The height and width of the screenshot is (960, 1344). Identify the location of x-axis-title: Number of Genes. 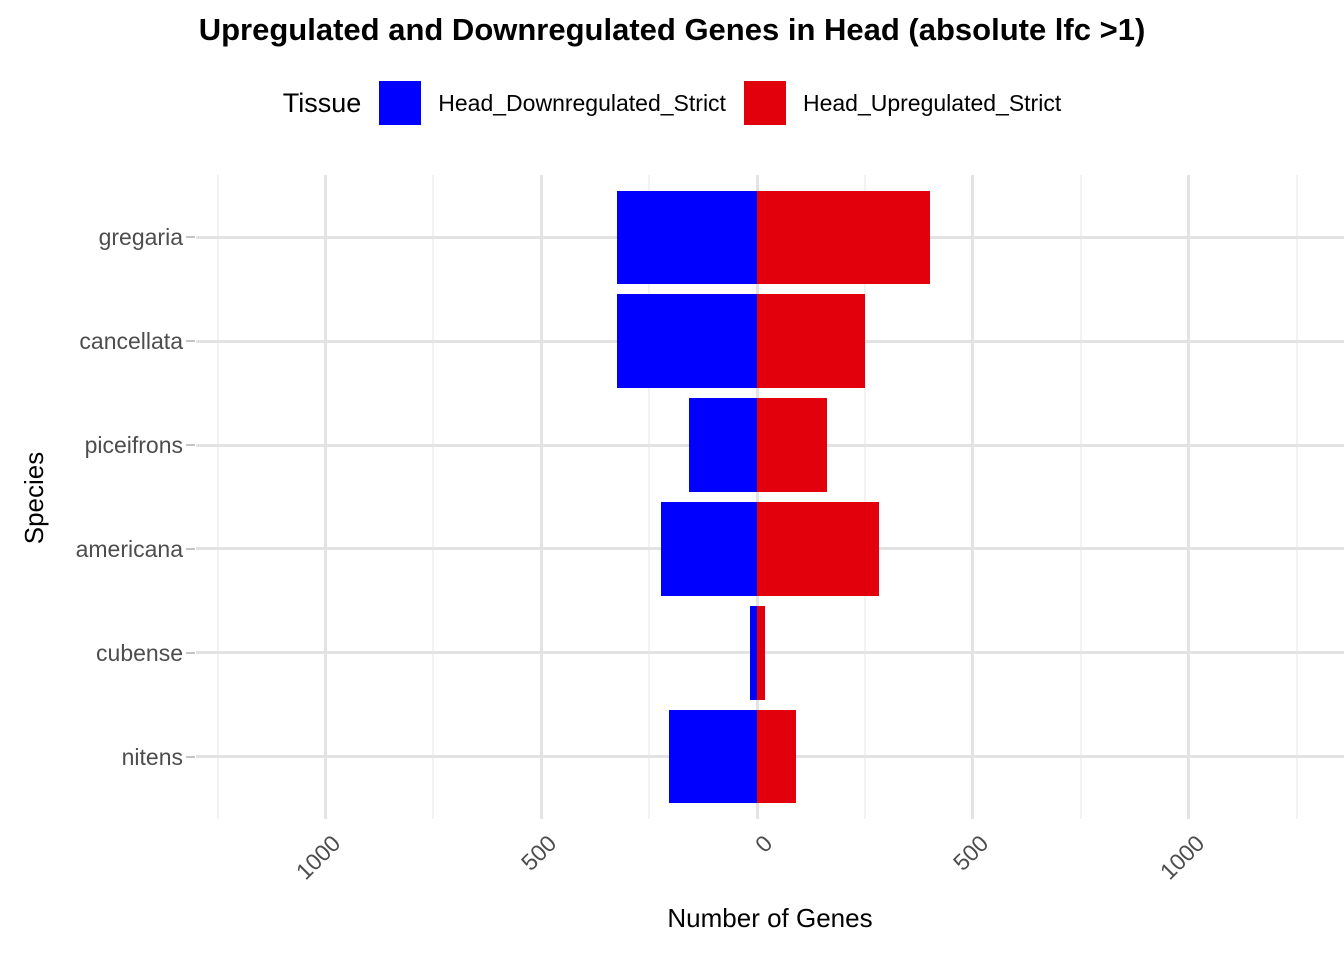
(770, 918).